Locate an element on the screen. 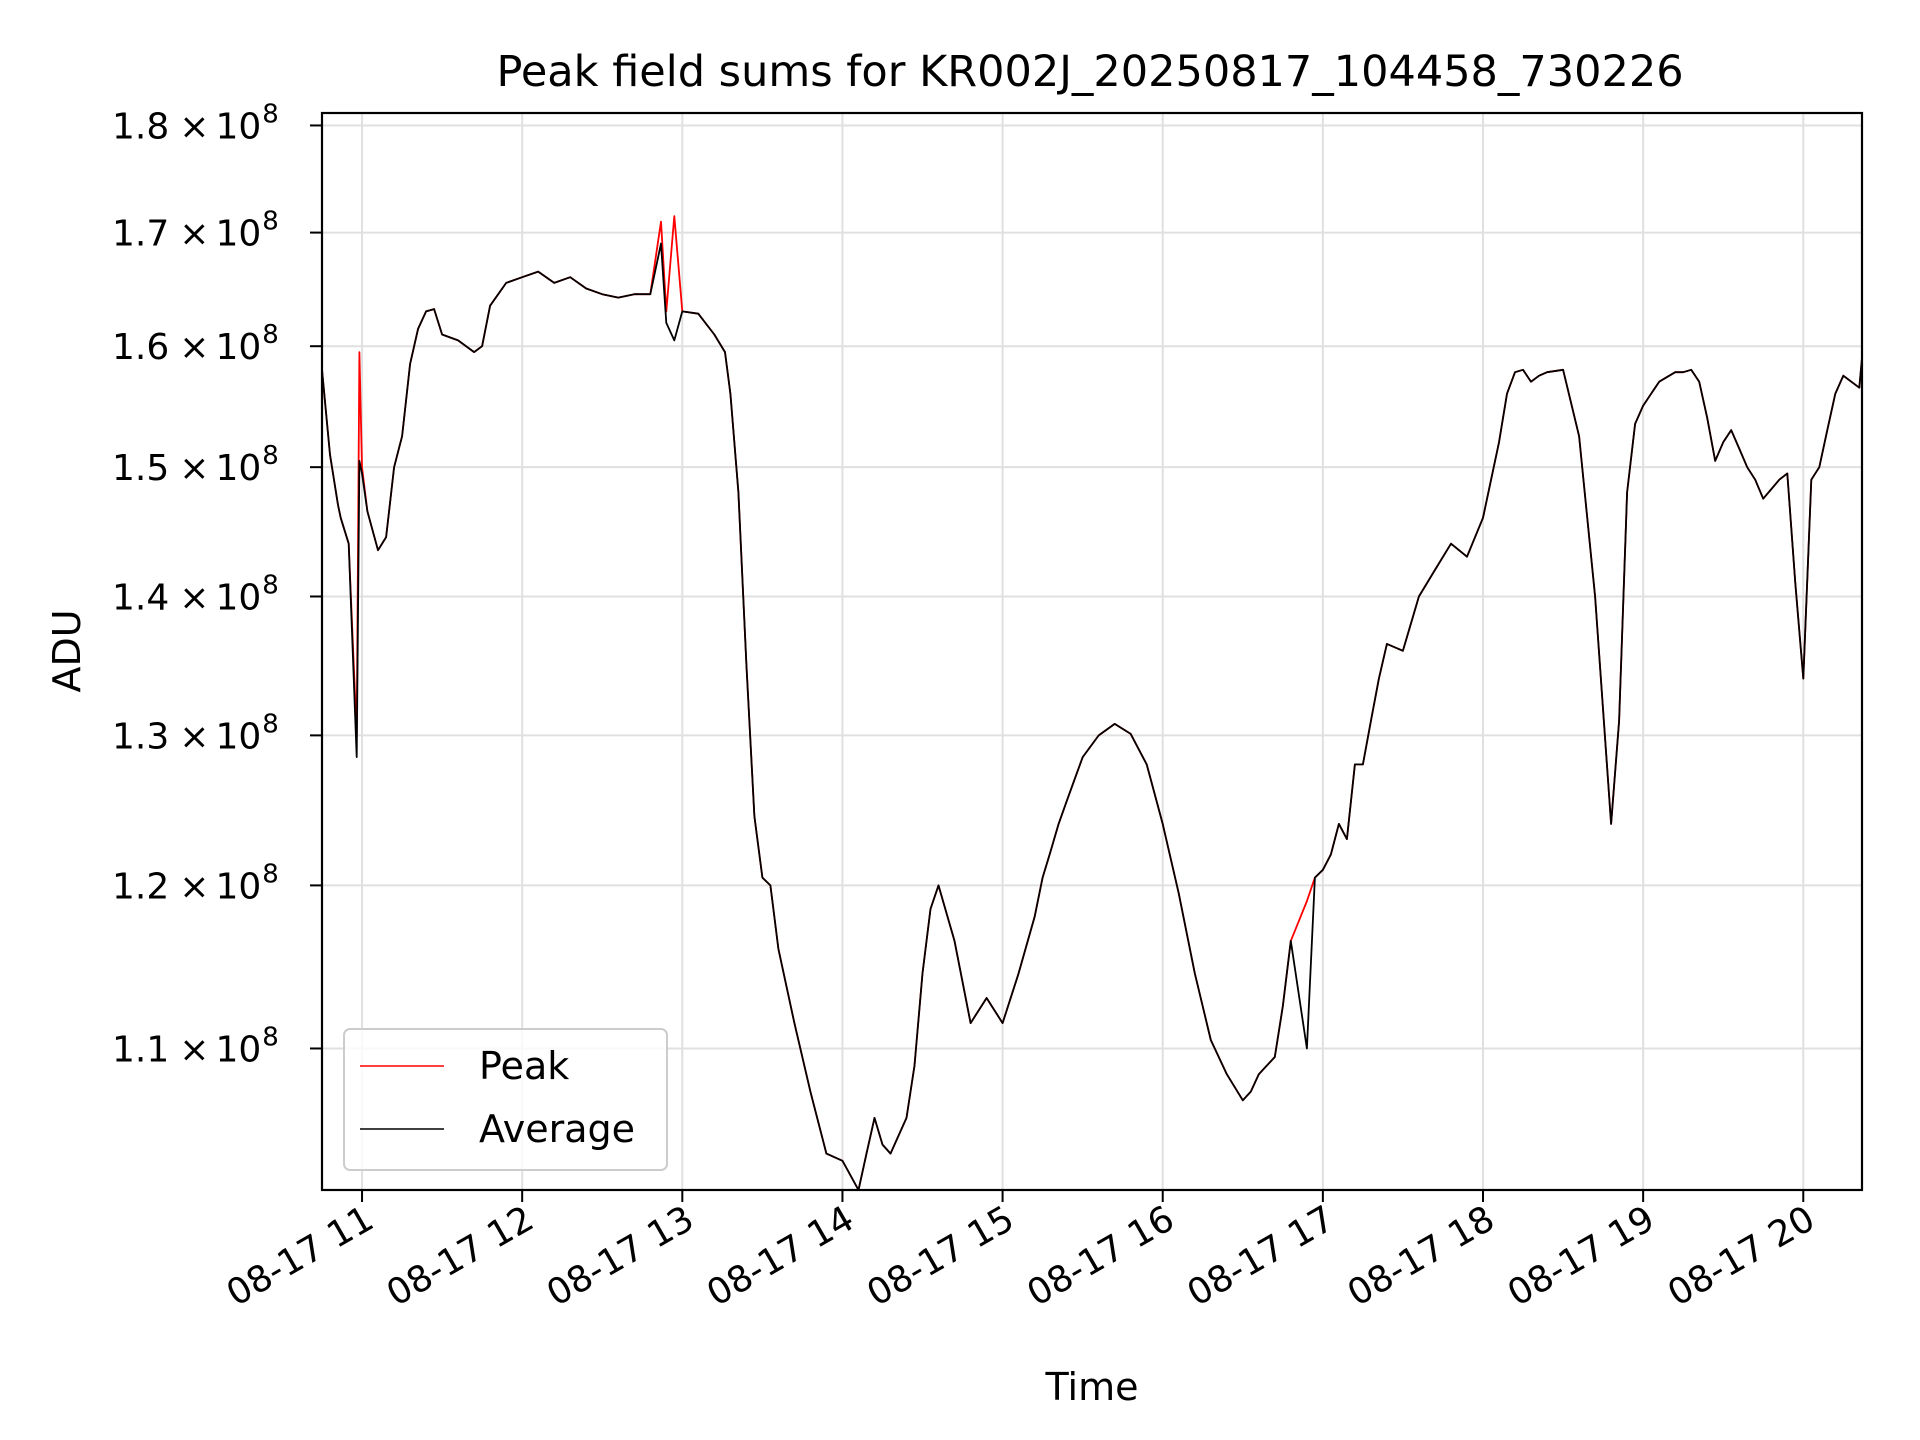 The image size is (1920, 1440). y-tick-label: 1.8 × 10 8 is located at coordinates (195, 123).